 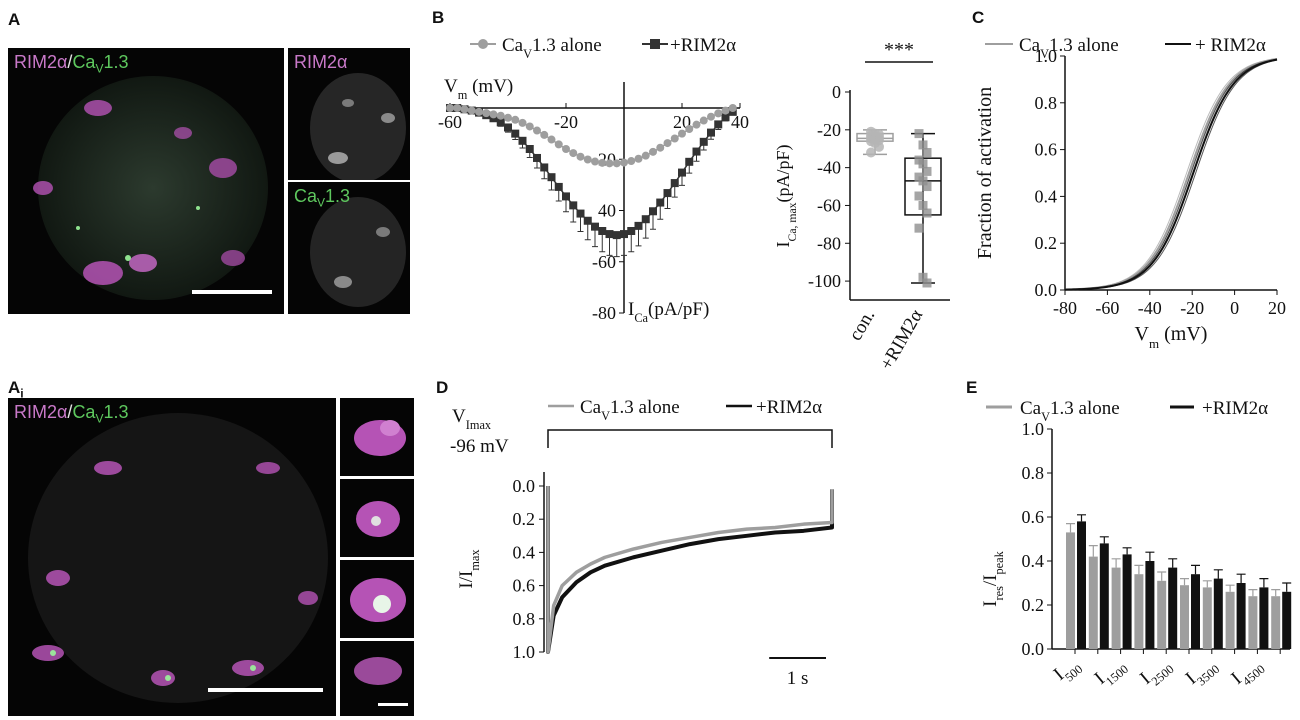 I want to click on category-label: +RIM2α, so click(x=901, y=340).